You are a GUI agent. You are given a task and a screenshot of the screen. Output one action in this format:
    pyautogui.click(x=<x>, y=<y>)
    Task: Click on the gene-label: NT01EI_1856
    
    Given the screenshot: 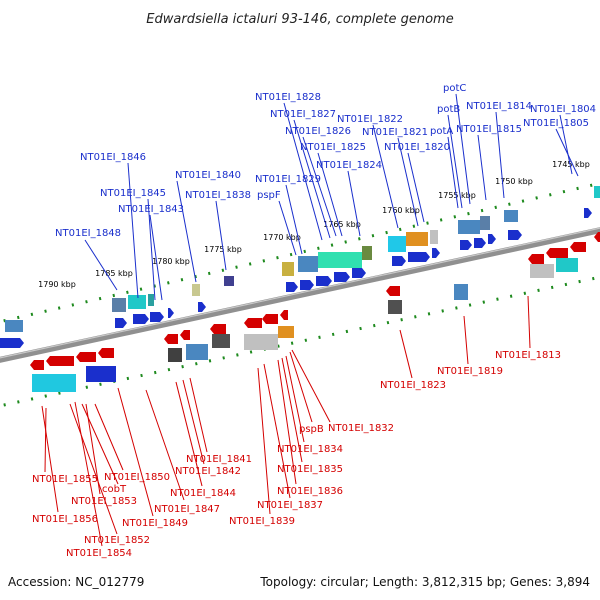 What is the action you would take?
    pyautogui.click(x=65, y=519)
    